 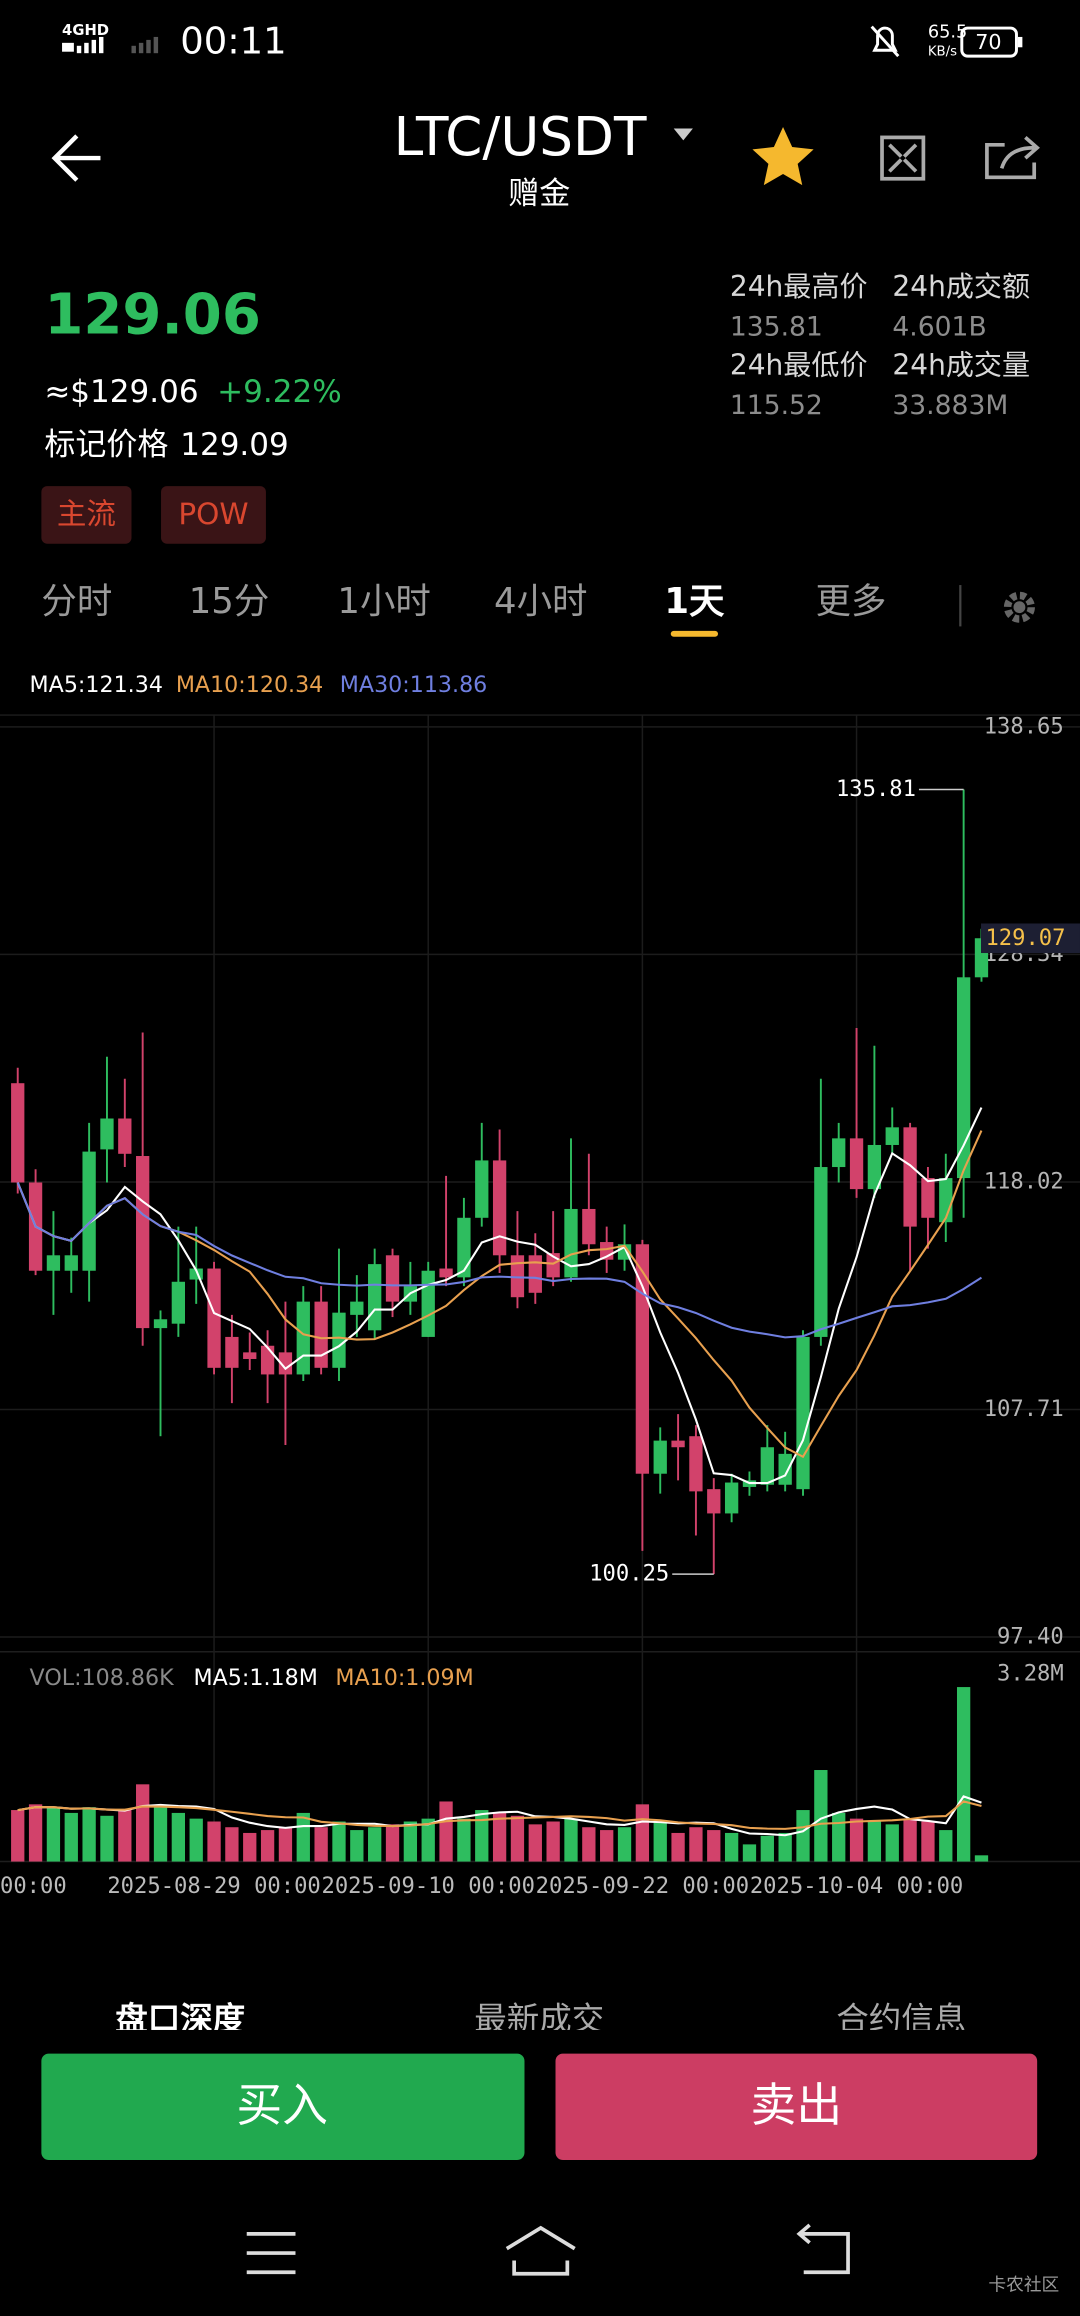 I want to click on timeframe-tab: 分时, so click(x=76, y=601).